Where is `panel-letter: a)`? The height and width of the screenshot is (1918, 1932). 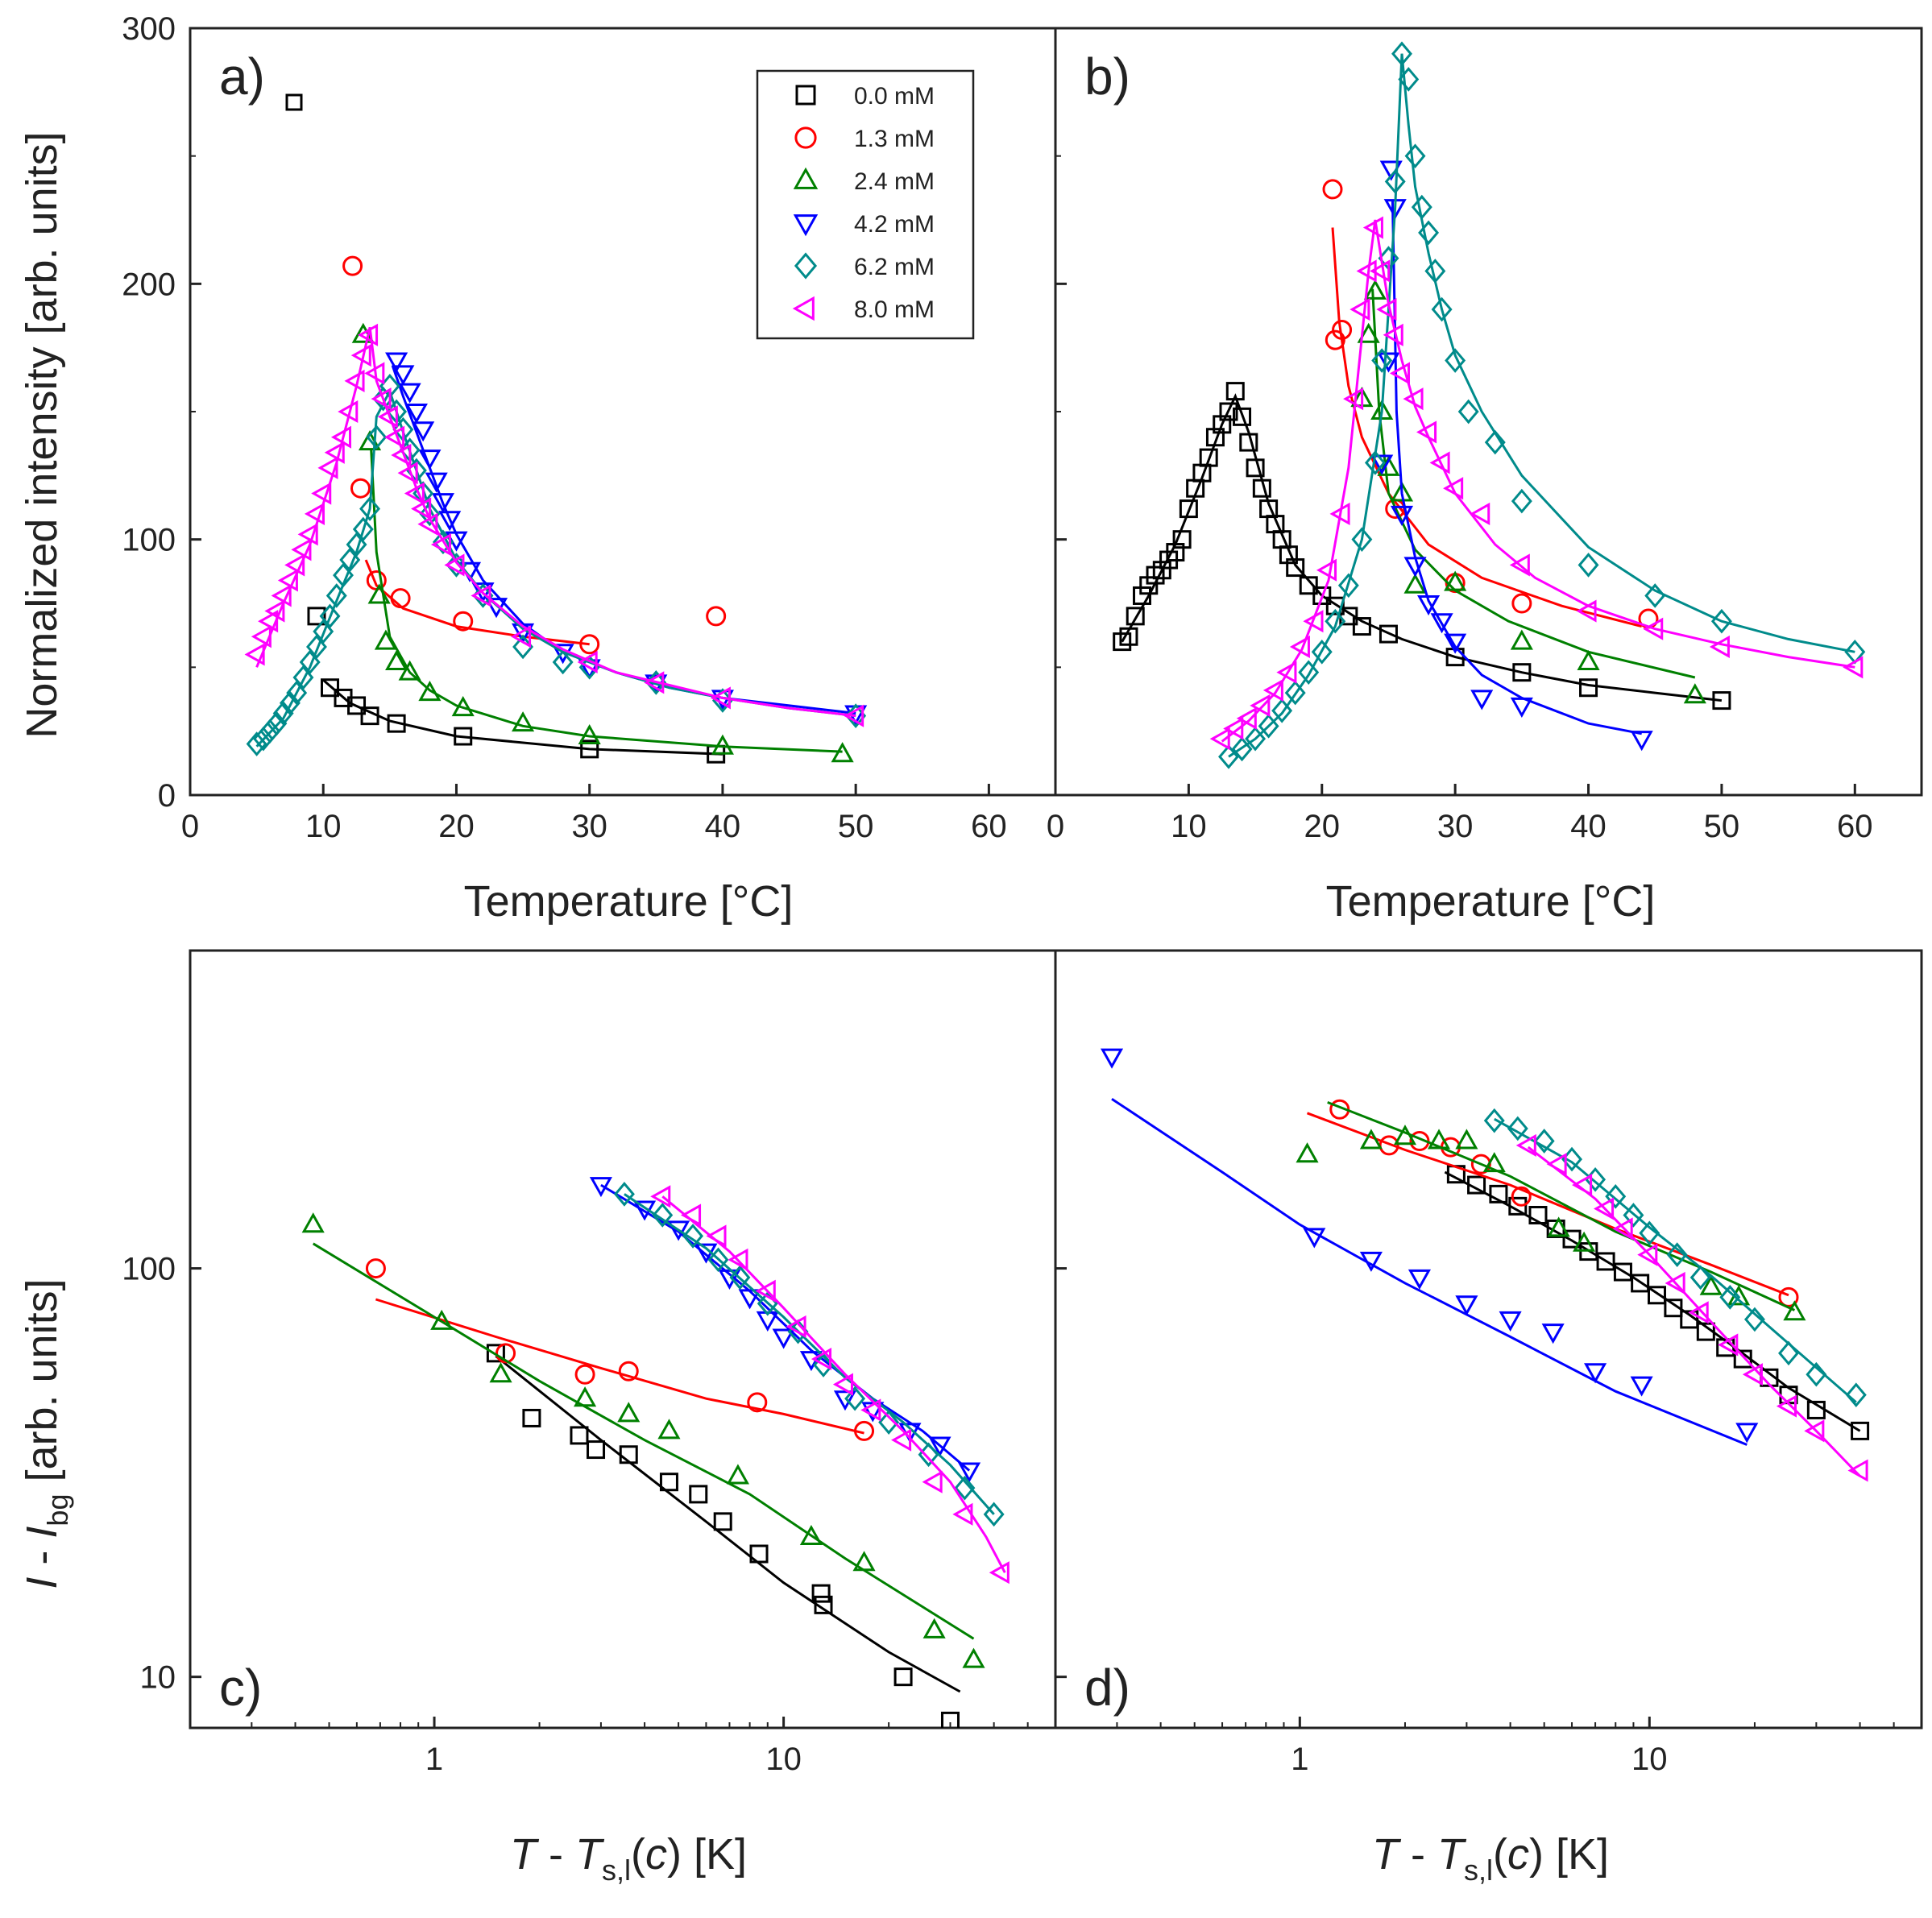 panel-letter: a) is located at coordinates (242, 77).